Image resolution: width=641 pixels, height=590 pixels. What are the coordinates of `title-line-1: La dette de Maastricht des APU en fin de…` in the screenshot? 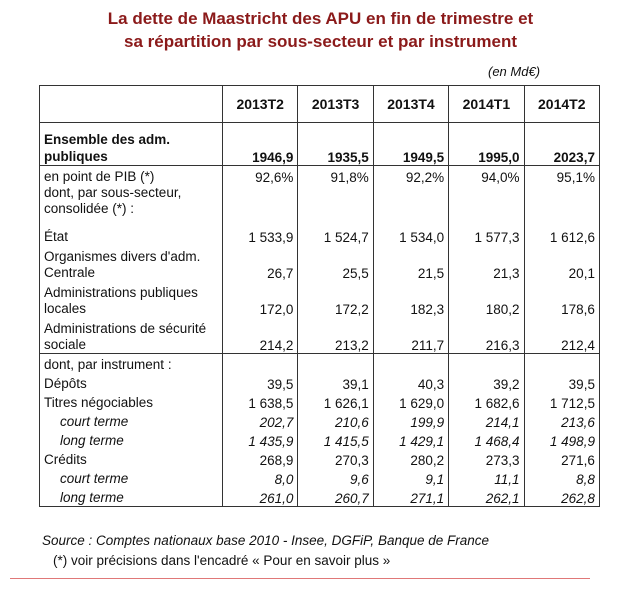 It's located at (320, 18).